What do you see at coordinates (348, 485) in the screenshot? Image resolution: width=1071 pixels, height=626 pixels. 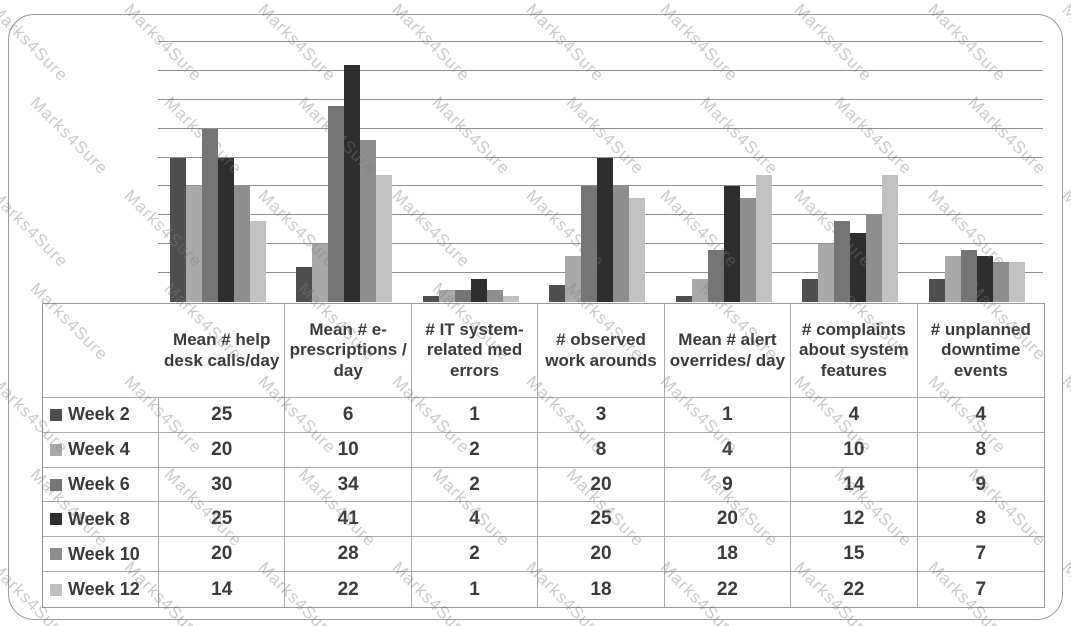 I see `value-cell: 34` at bounding box center [348, 485].